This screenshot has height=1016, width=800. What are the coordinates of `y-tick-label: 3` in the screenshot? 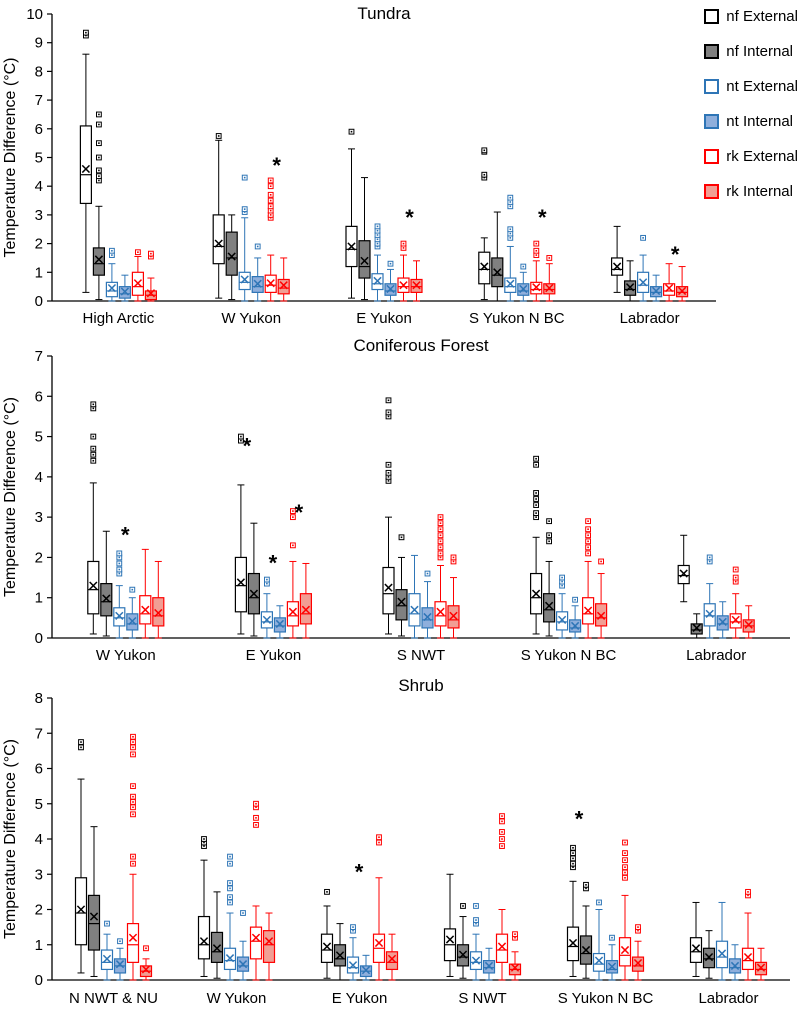 It's located at (39, 517).